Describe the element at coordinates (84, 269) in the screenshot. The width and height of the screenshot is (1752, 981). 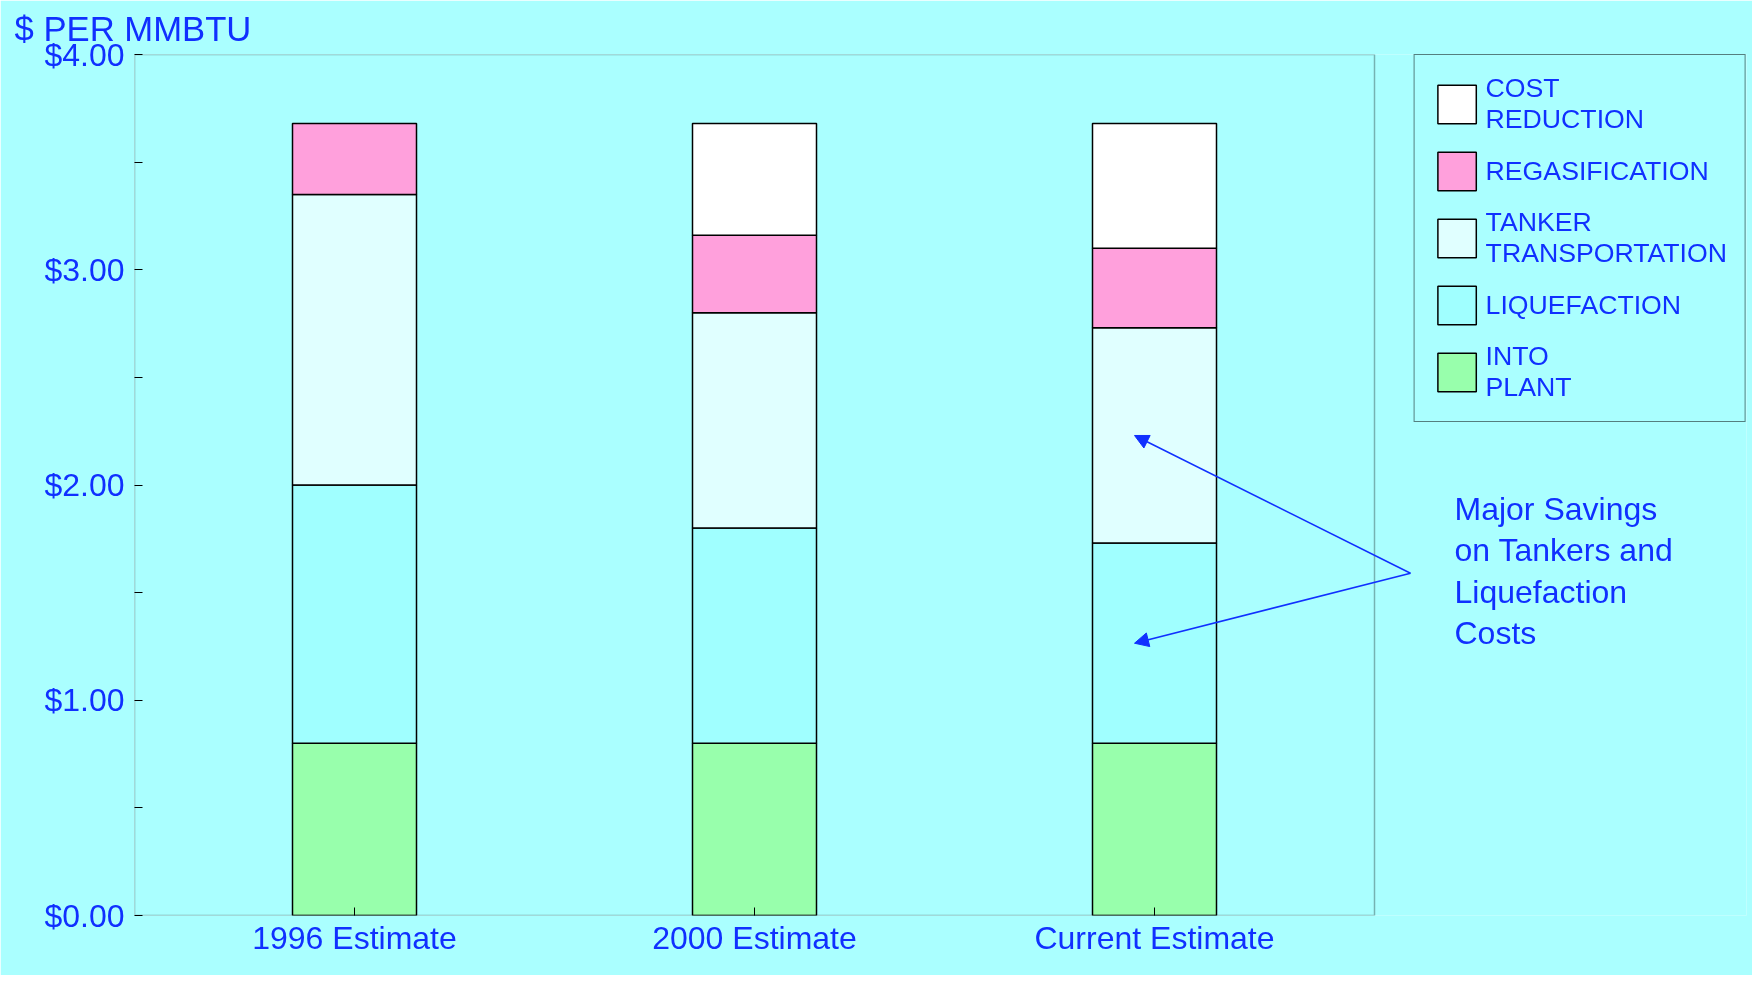
I see `y-tick-label: $3.00` at that location.